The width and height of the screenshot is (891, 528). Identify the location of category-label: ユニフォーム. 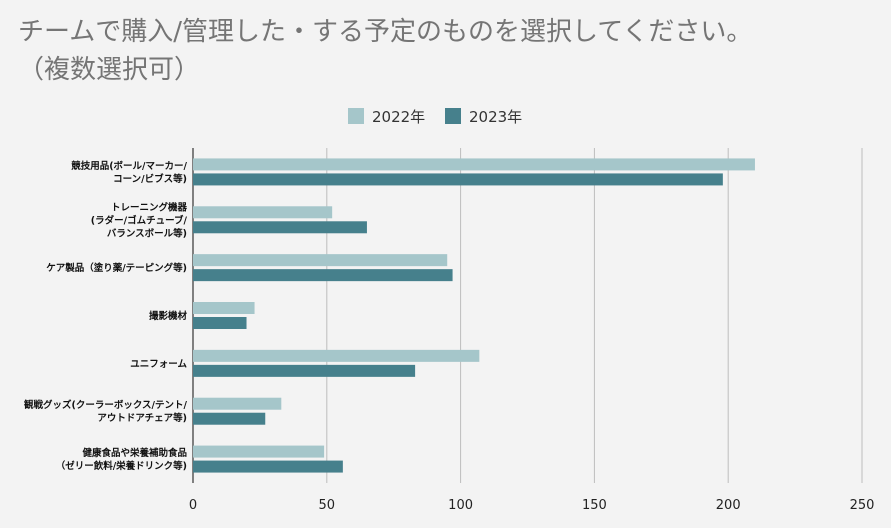
(158, 364).